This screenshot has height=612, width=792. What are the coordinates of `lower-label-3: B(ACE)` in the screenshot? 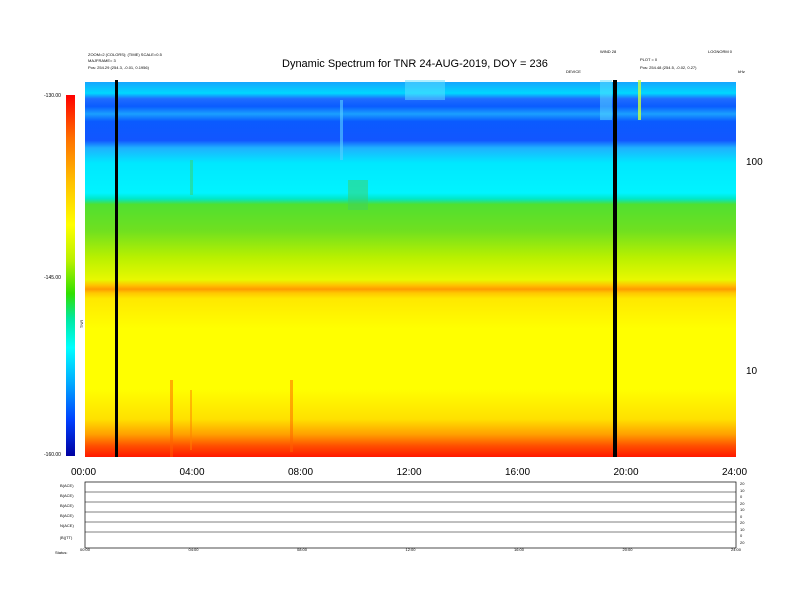 It's located at (67, 515).